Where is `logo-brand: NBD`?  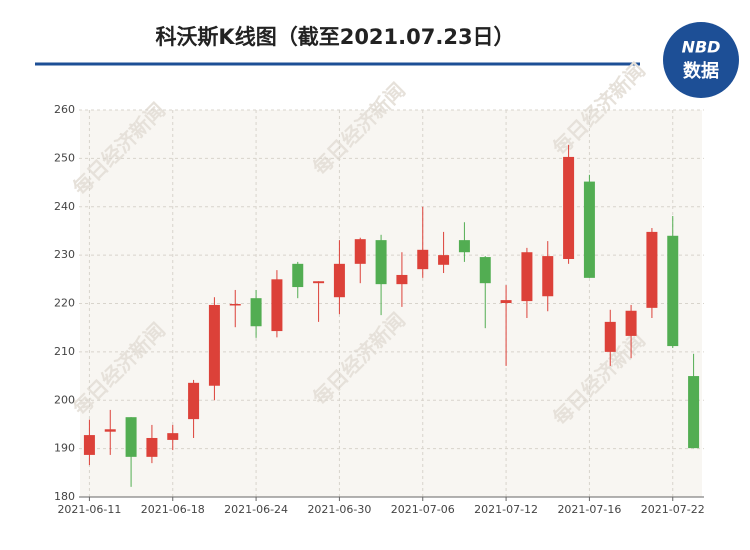 logo-brand: NBD is located at coordinates (701, 47).